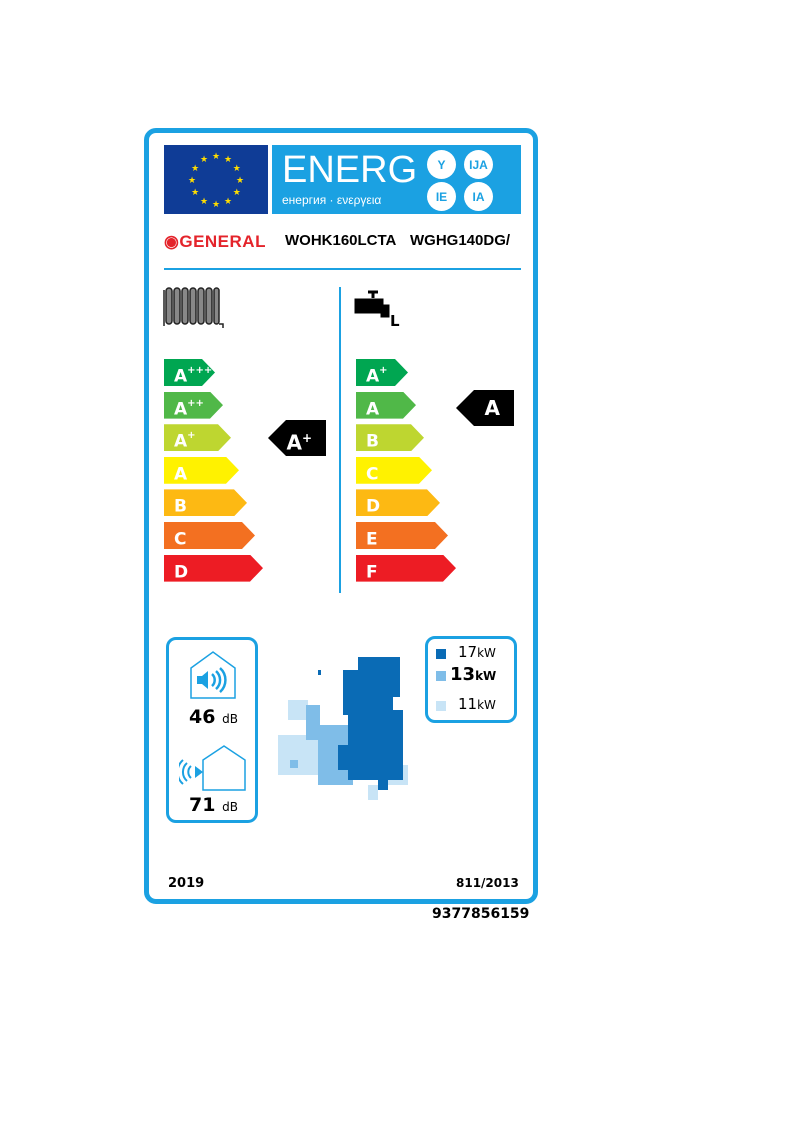 This screenshot has width=802, height=1134. Describe the element at coordinates (460, 240) in the screenshot. I see `outdoor-model: WGHG140DG/` at that location.